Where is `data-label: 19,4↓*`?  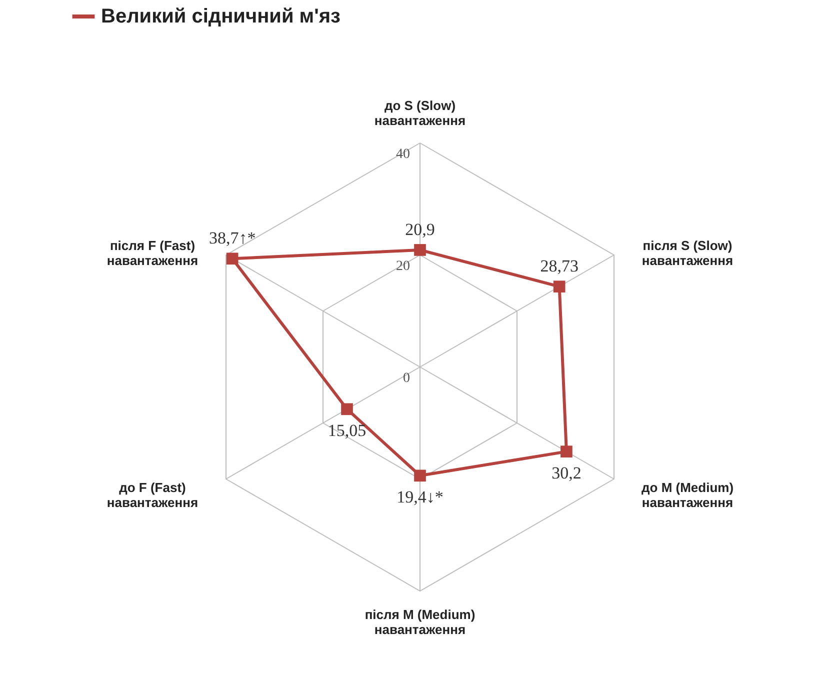 data-label: 19,4↓* is located at coordinates (420, 497).